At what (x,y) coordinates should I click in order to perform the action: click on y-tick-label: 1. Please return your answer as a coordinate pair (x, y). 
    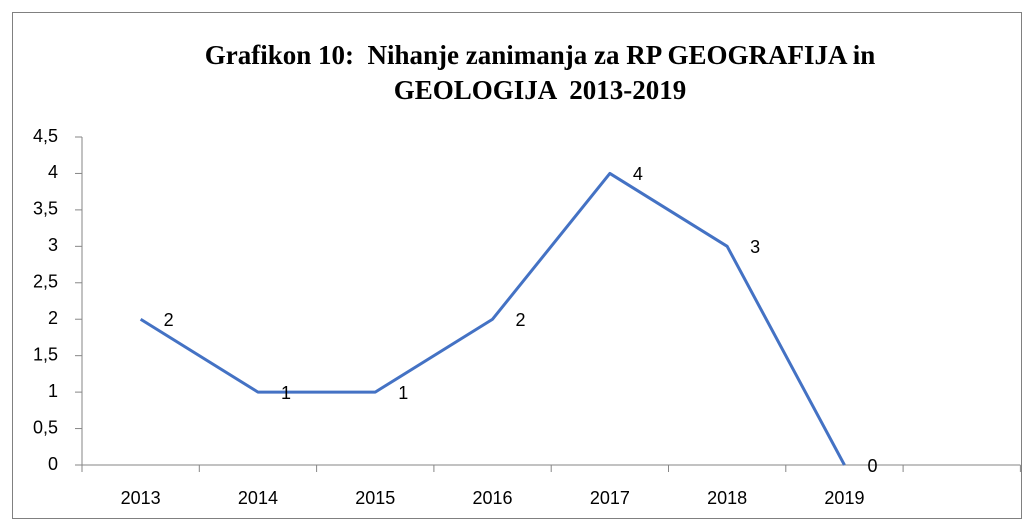
    Looking at the image, I should click on (53, 391).